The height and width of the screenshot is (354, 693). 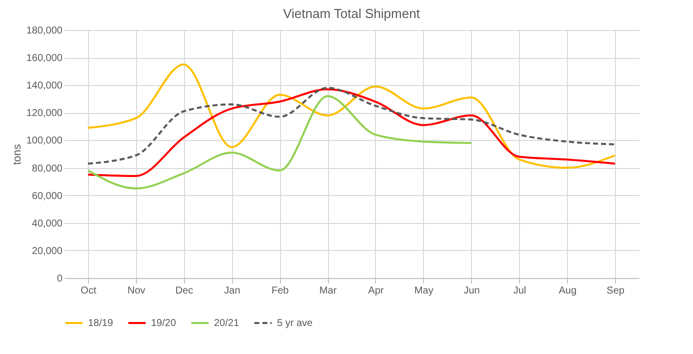 What do you see at coordinates (88, 291) in the screenshot?
I see `x-tick-label: Oct` at bounding box center [88, 291].